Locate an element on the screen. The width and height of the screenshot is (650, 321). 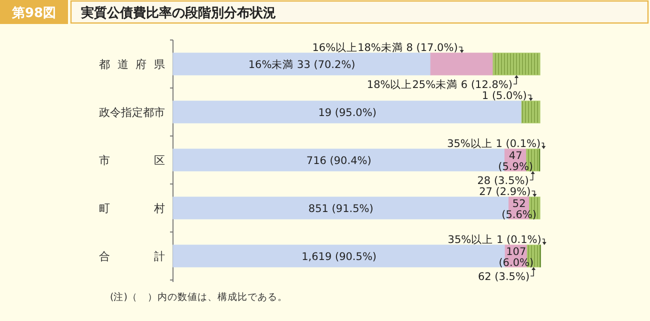
data-label: 16%未満 33 (70.2%) is located at coordinates (302, 64).